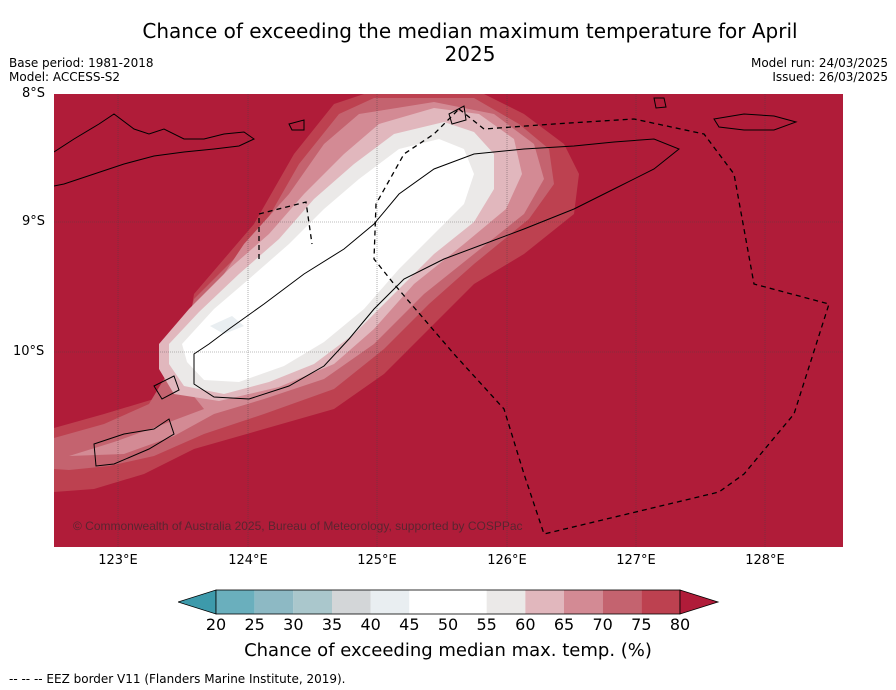 This screenshot has width=896, height=690. What do you see at coordinates (34, 93) in the screenshot?
I see `lat-label-8s: 8°S` at bounding box center [34, 93].